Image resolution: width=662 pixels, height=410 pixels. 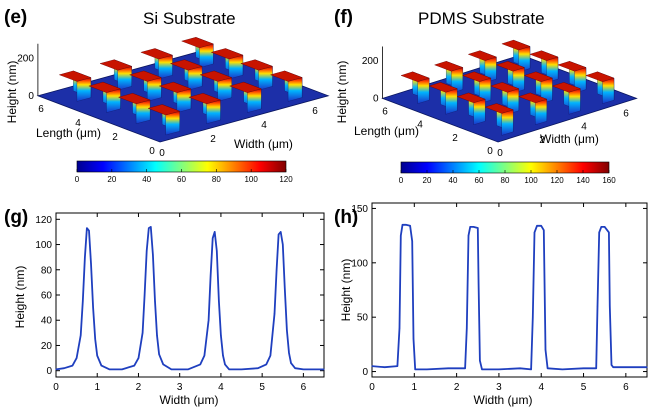 What do you see at coordinates (262, 387) in the screenshot?
I see `x-tick-label: 5` at bounding box center [262, 387].